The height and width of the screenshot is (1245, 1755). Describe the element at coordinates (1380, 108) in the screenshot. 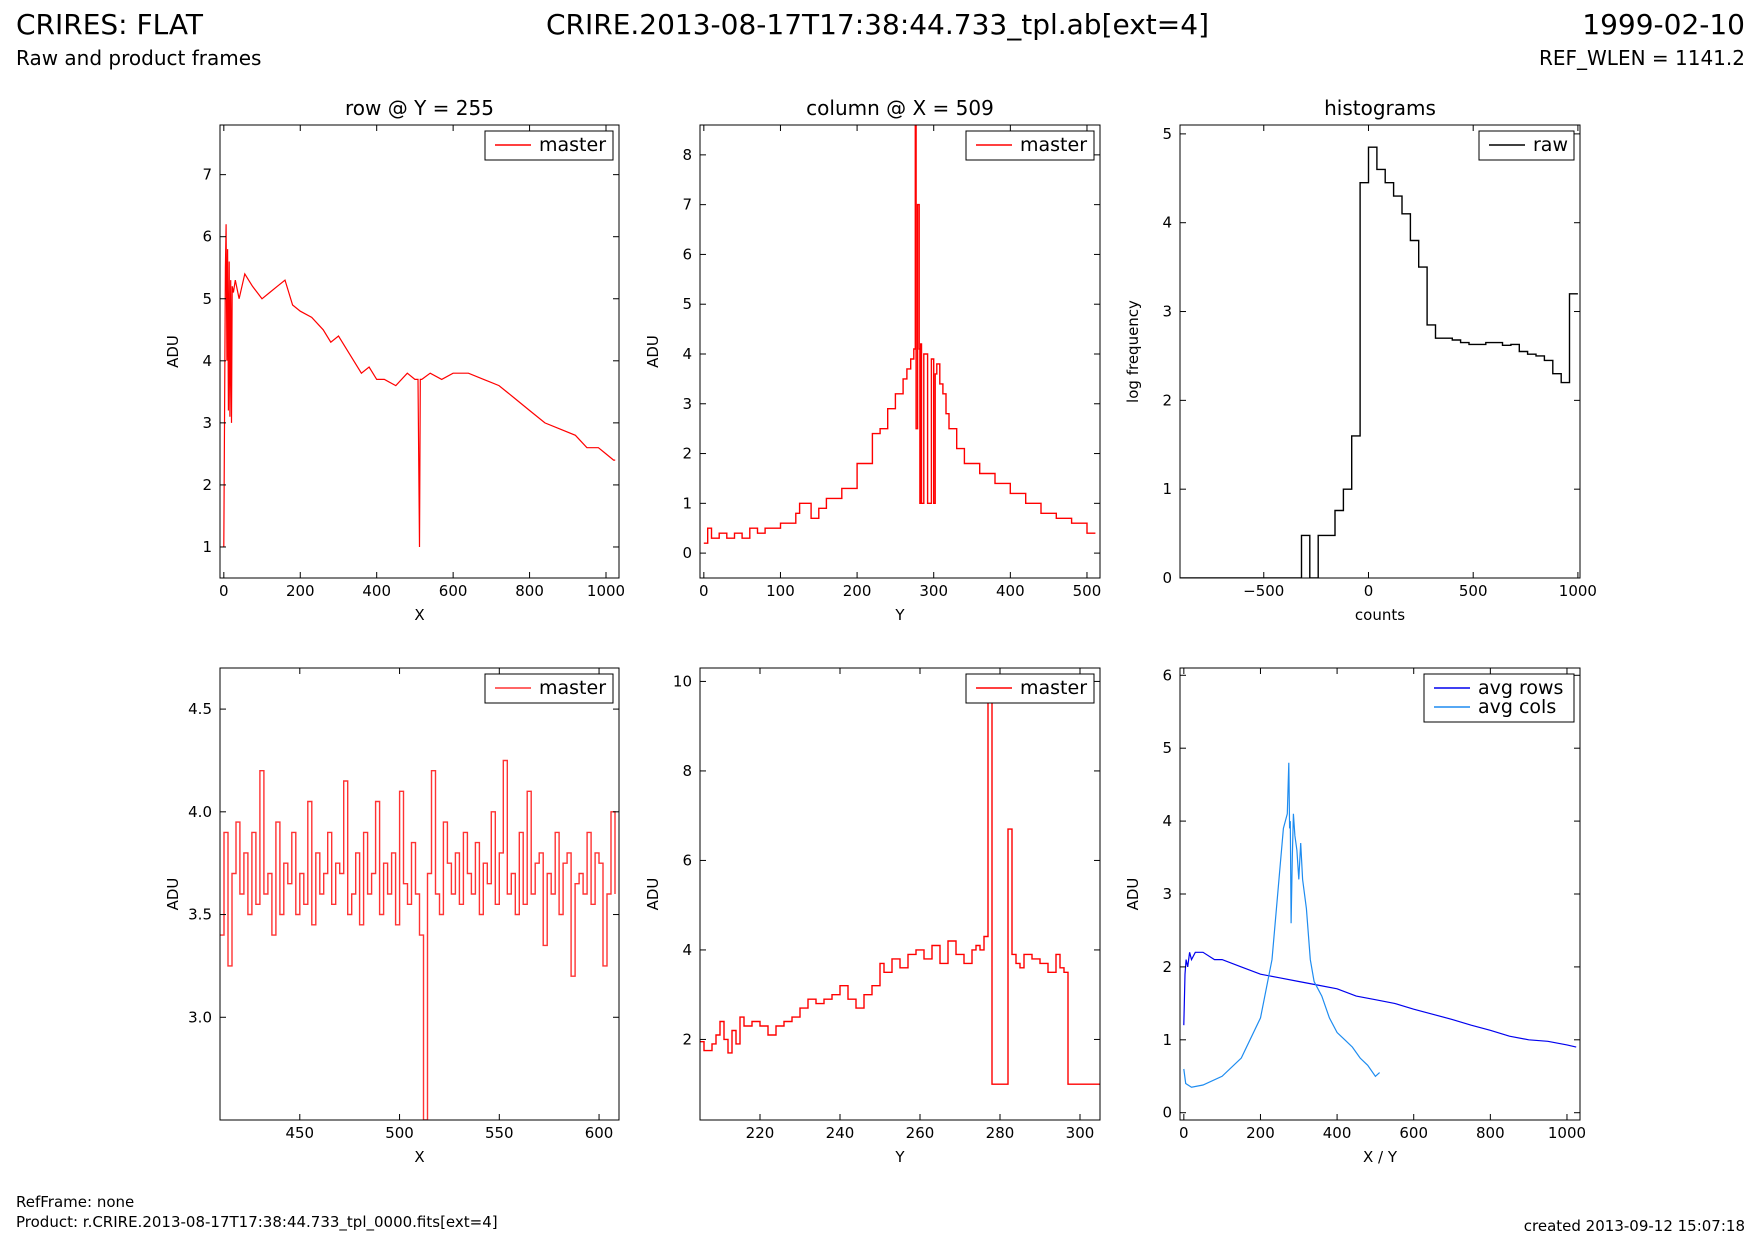

I see `chart-title: histograms` at that location.